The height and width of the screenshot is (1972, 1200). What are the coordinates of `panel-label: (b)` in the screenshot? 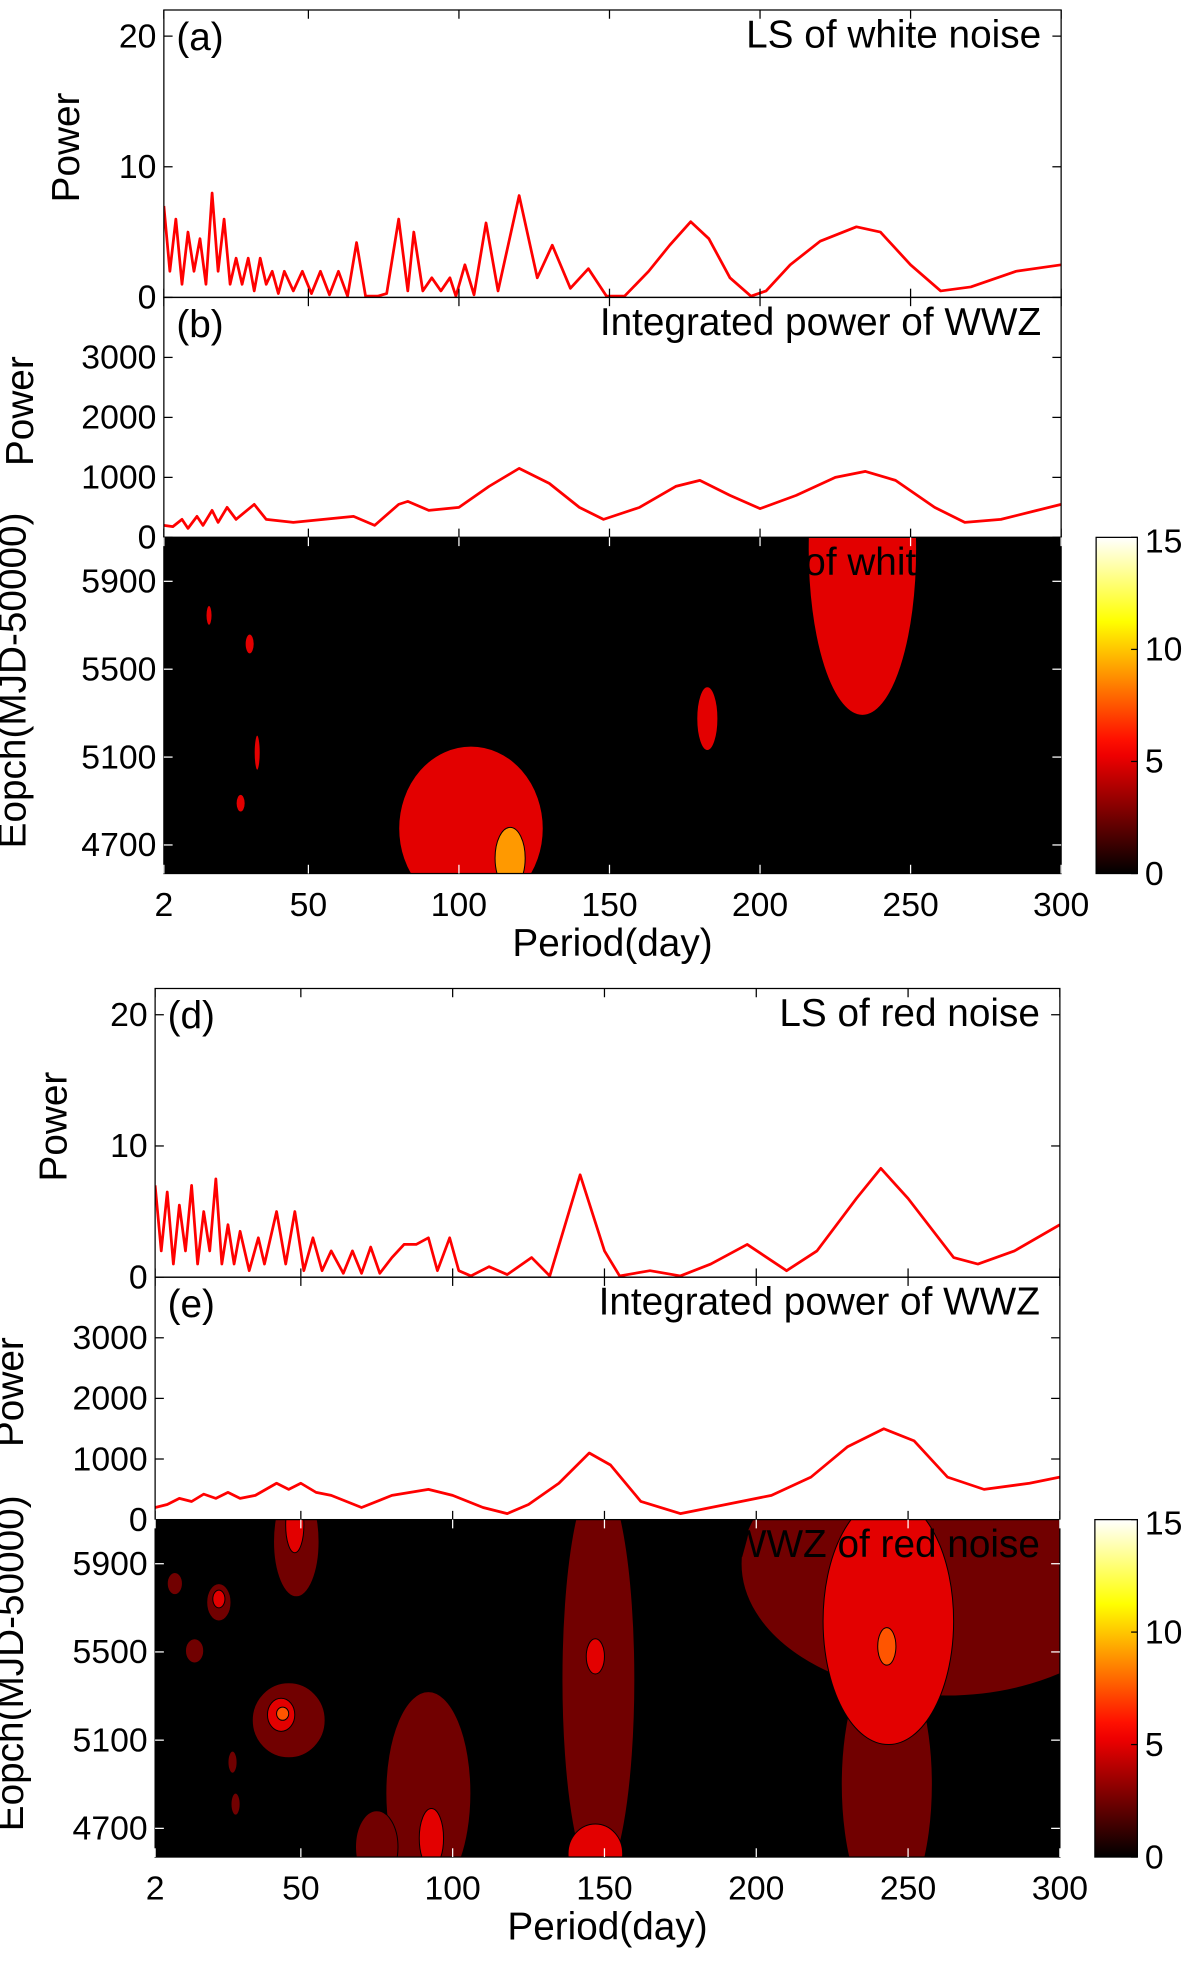 It's located at (199, 324).